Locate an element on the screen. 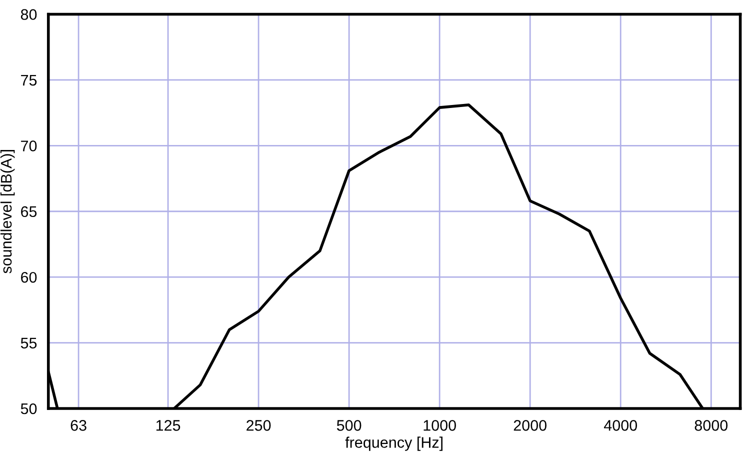 The height and width of the screenshot is (475, 744). x-tick-label: 250 is located at coordinates (258, 425).